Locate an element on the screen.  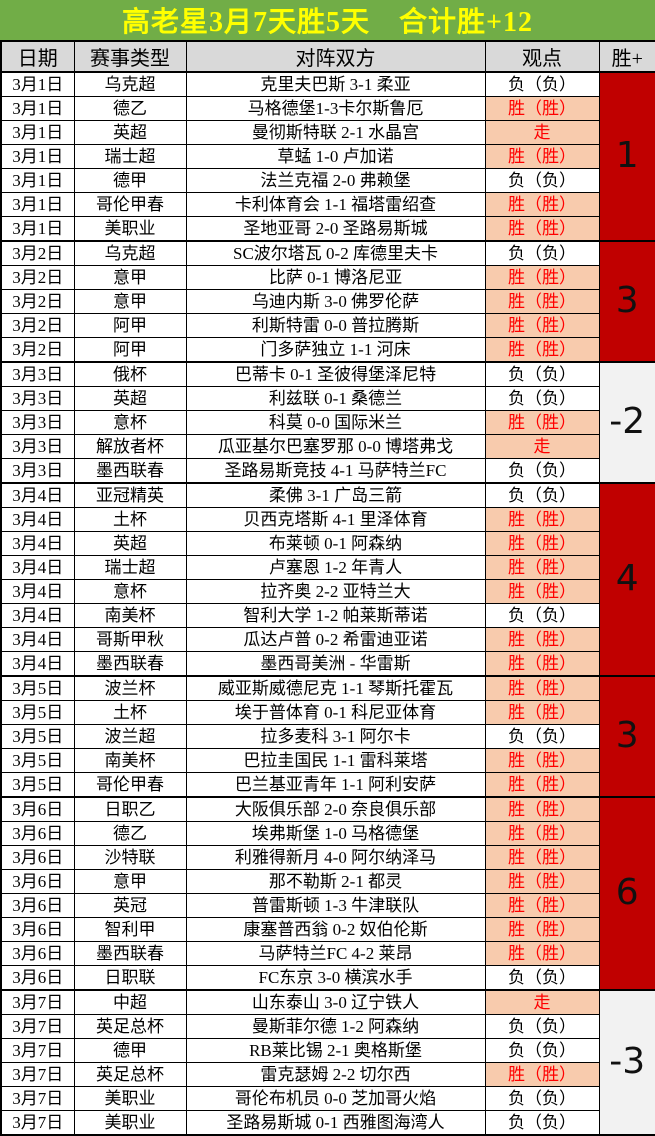
column-header-match: 对阵双方 is located at coordinates (335, 56).